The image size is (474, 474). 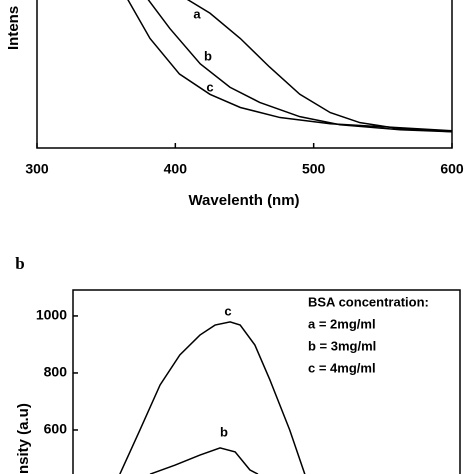 What do you see at coordinates (176, 169) in the screenshot?
I see `x-tick-label: 400` at bounding box center [176, 169].